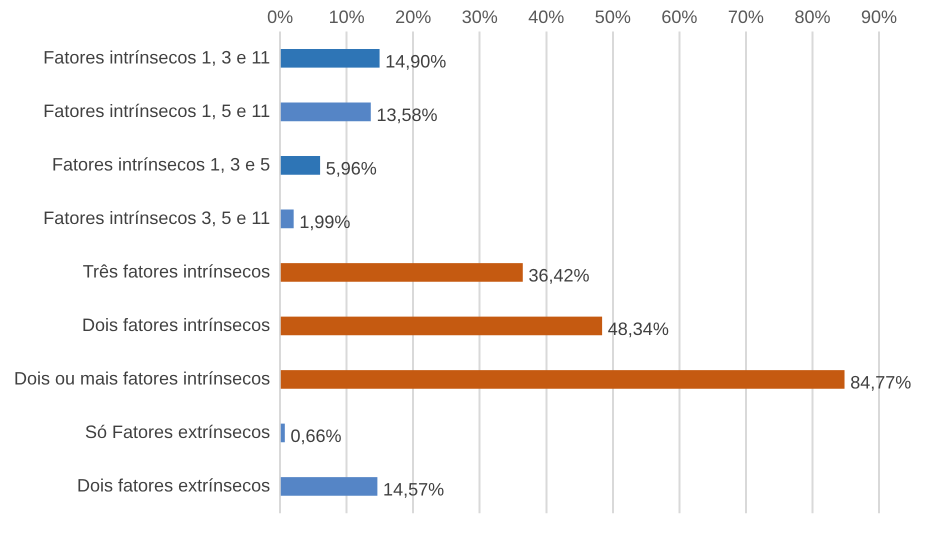 Image resolution: width=949 pixels, height=534 pixels. Describe the element at coordinates (415, 61) in the screenshot. I see `data-label: 14,90%` at that location.